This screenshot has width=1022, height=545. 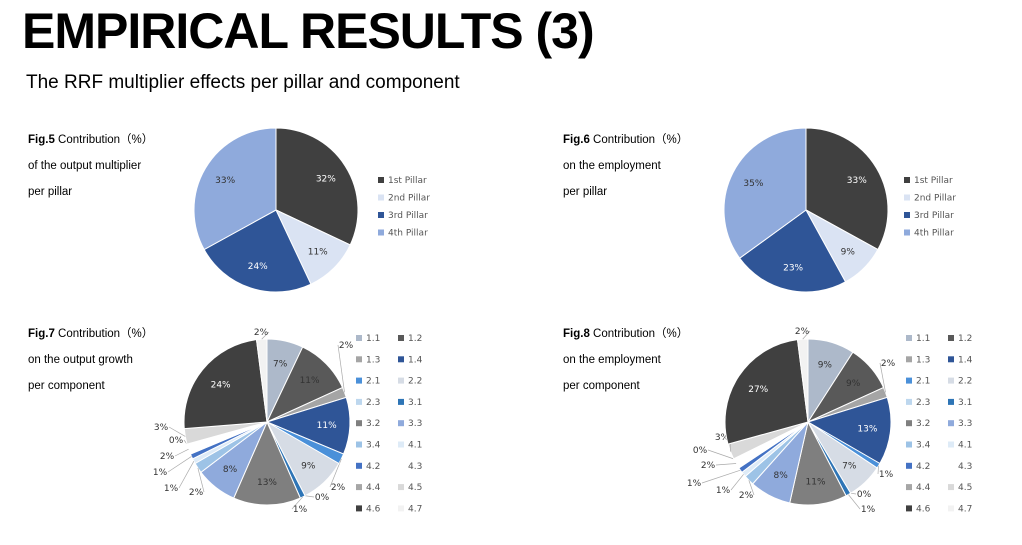 I want to click on fig-label: Fig.6, so click(x=576, y=140).